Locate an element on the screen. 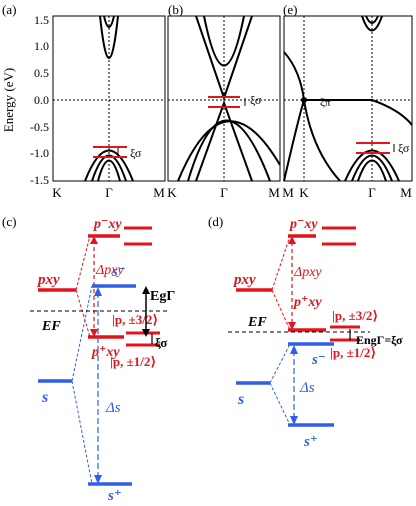  panel-b: ξσ K Γ M is located at coordinates (224, 107).